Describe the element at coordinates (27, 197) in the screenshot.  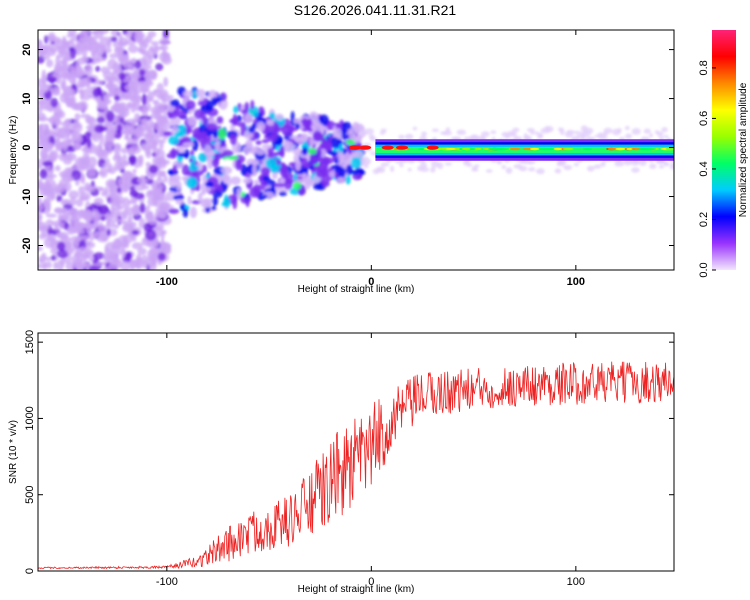
I see `y-tick-label: -10` at that location.